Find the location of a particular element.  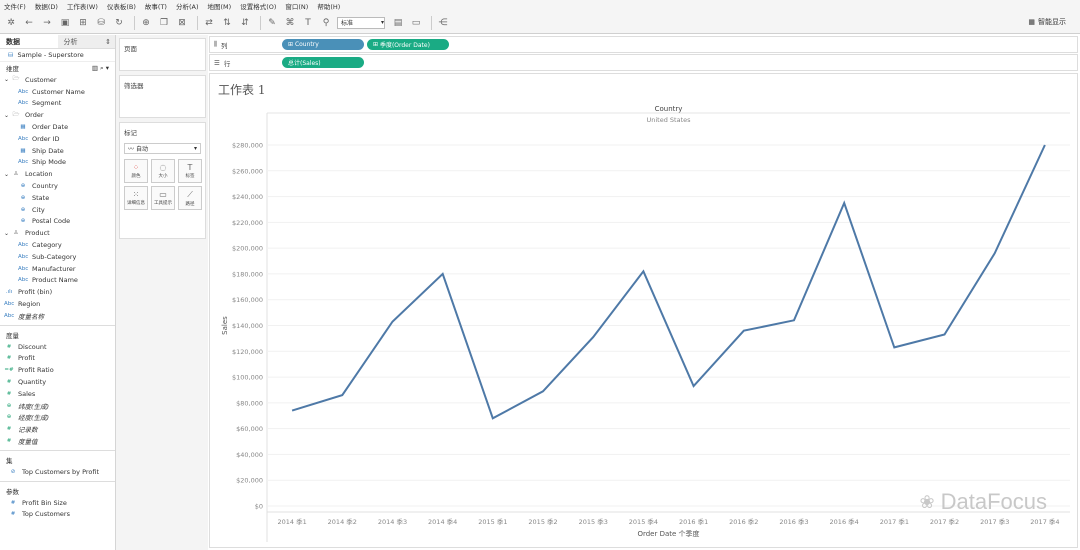

field-item: Abc Segment is located at coordinates (57, 104).